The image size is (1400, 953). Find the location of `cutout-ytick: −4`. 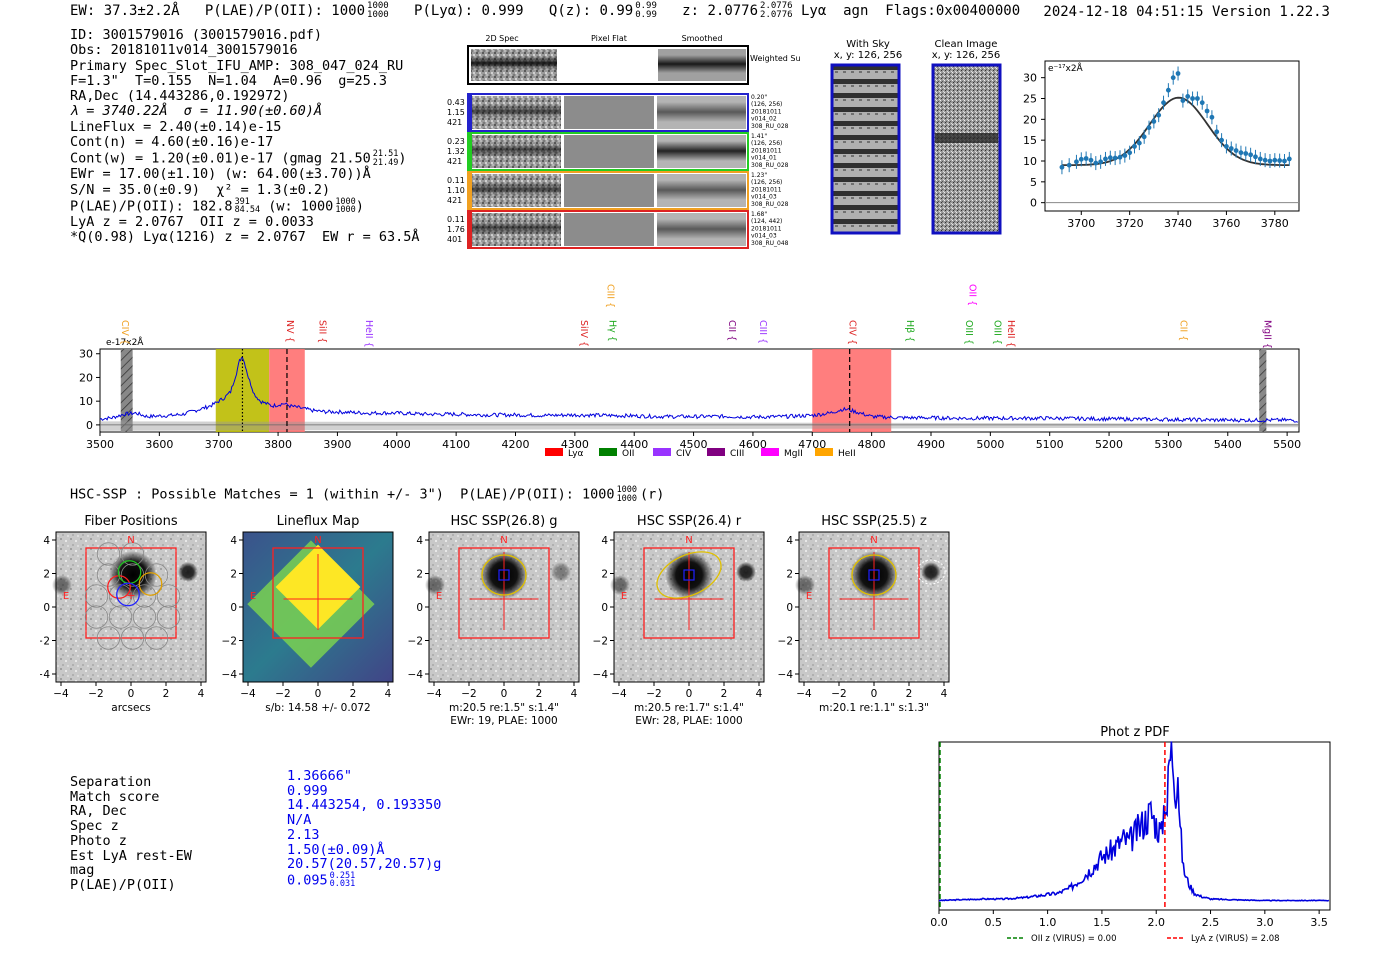

cutout-ytick: −4 is located at coordinates (601, 675).